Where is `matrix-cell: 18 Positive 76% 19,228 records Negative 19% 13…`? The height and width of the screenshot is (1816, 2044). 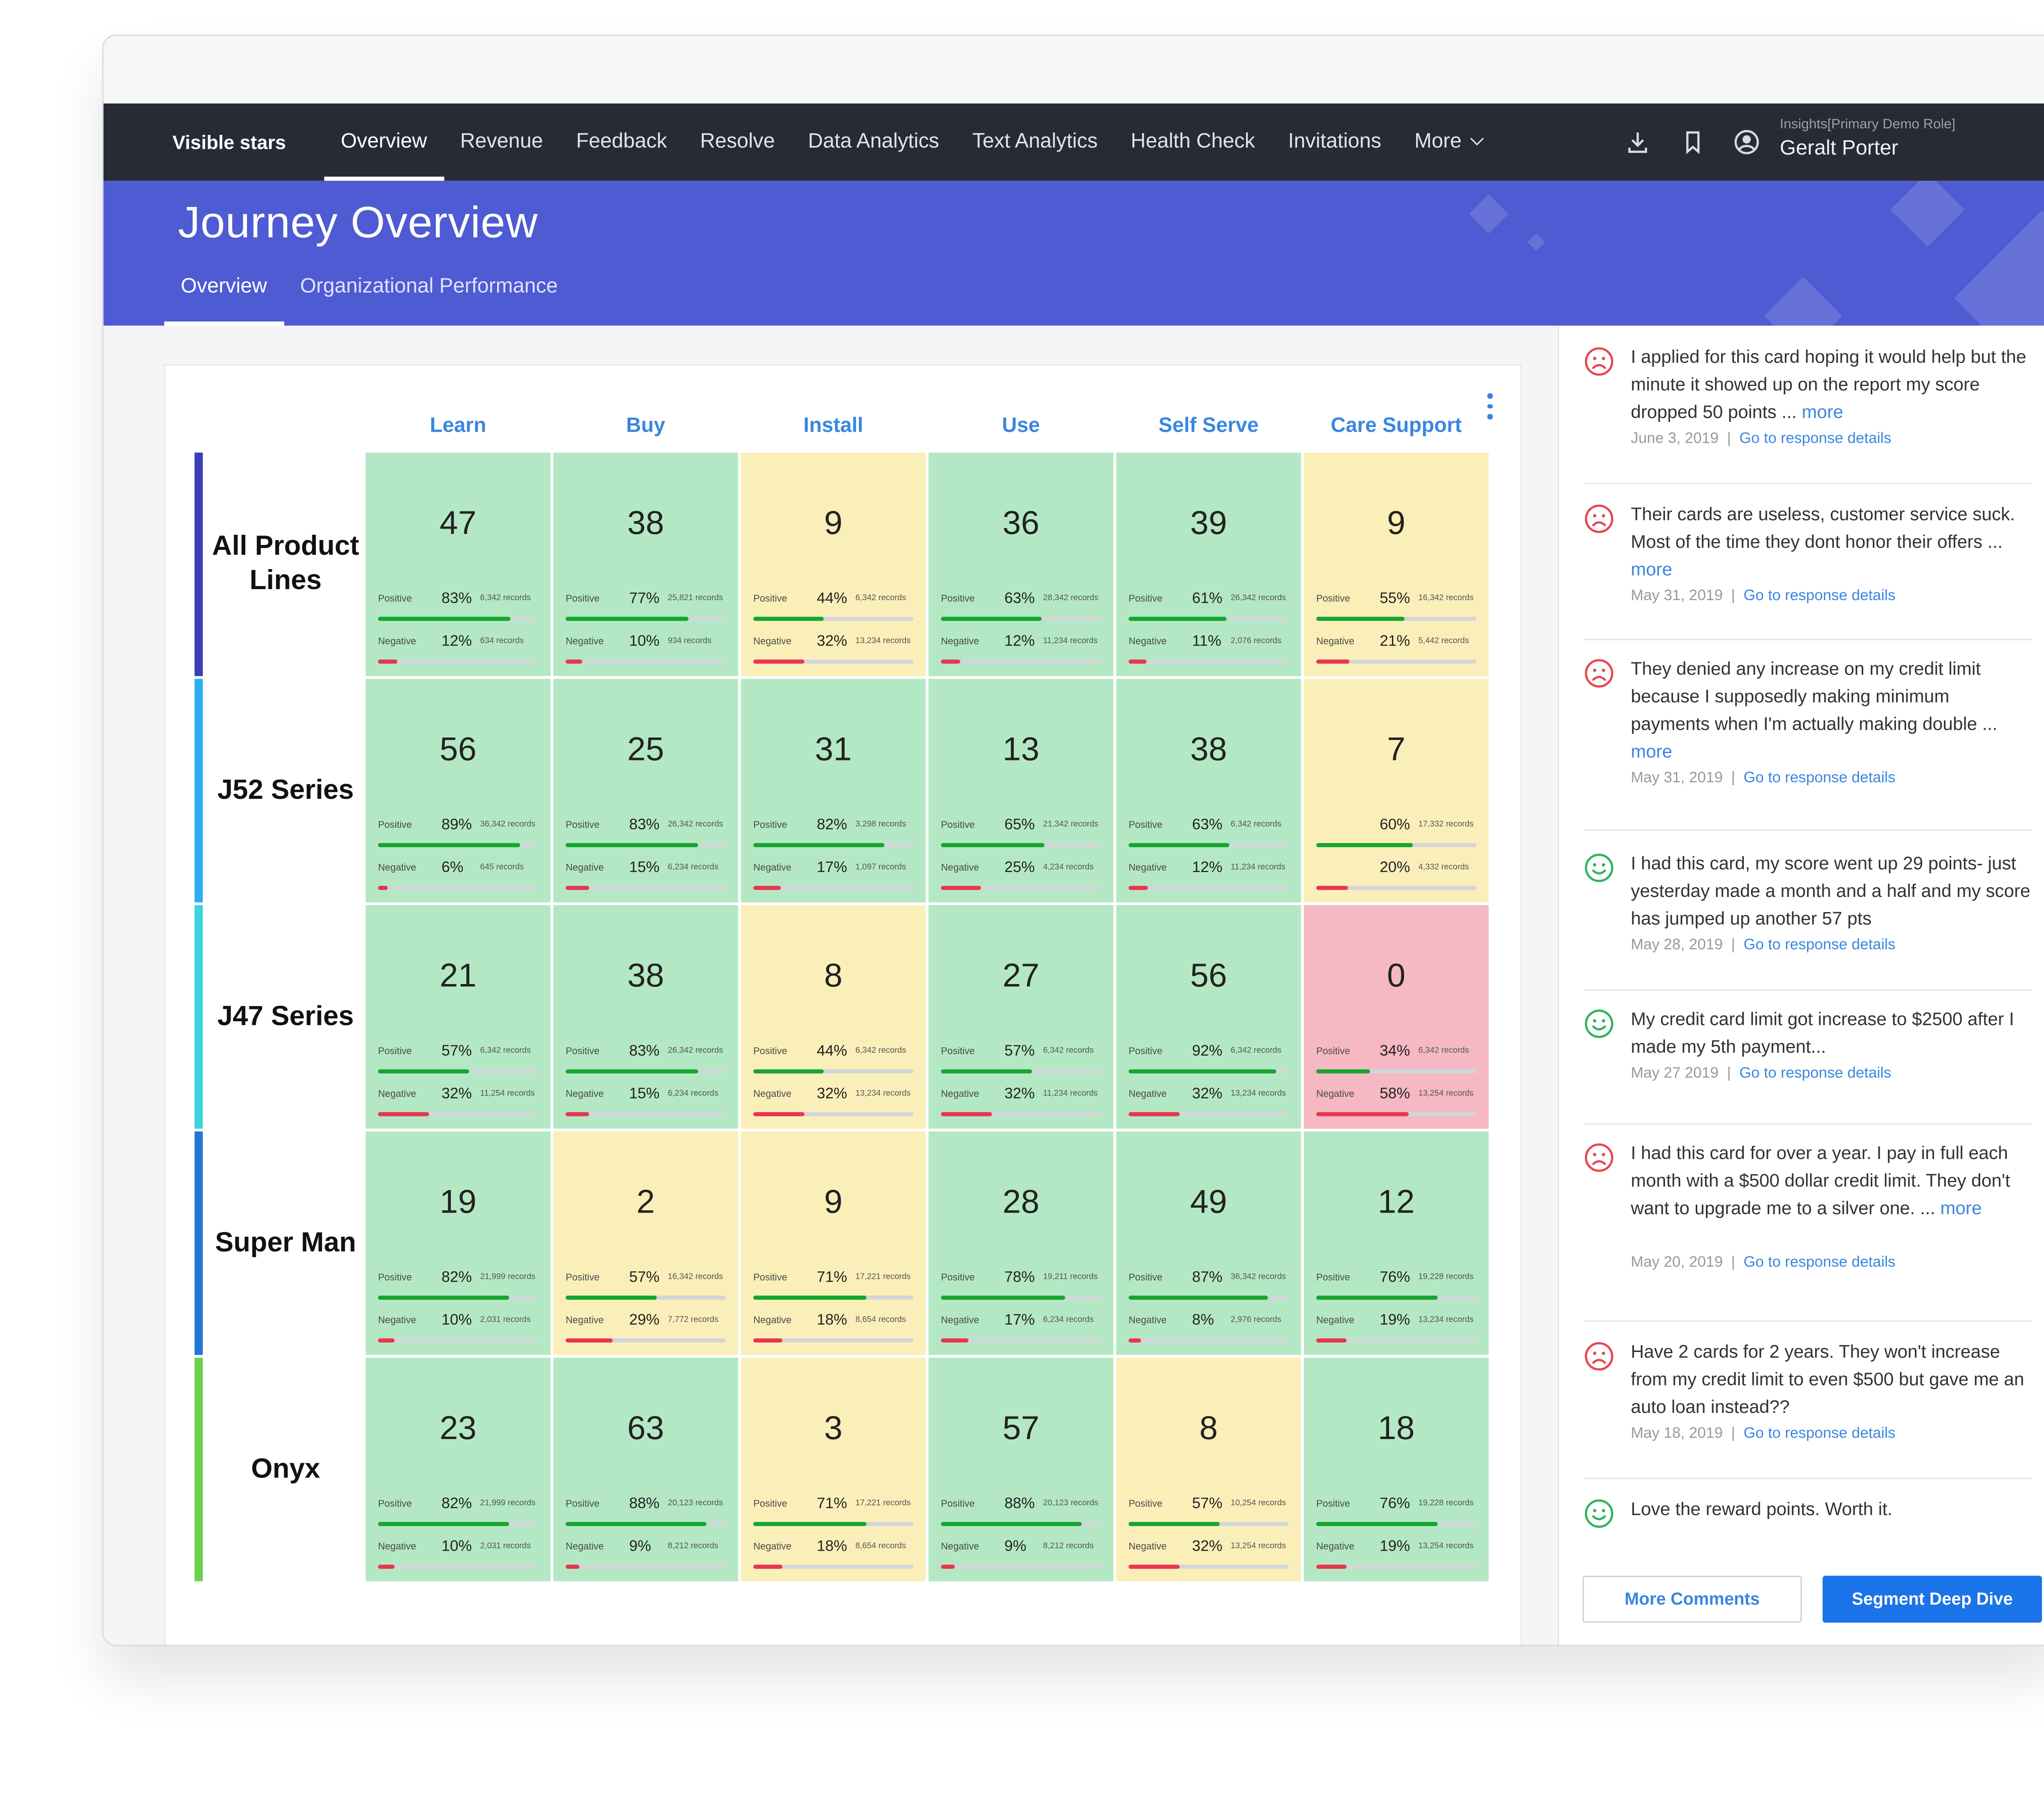 matrix-cell: 18 Positive 76% 19,228 records Negative 19% 13… is located at coordinates (1397, 1469).